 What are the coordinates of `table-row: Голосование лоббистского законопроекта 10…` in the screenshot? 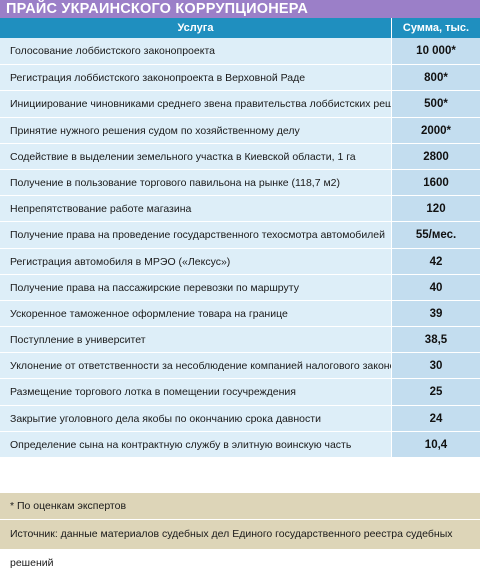 It's located at (240, 51).